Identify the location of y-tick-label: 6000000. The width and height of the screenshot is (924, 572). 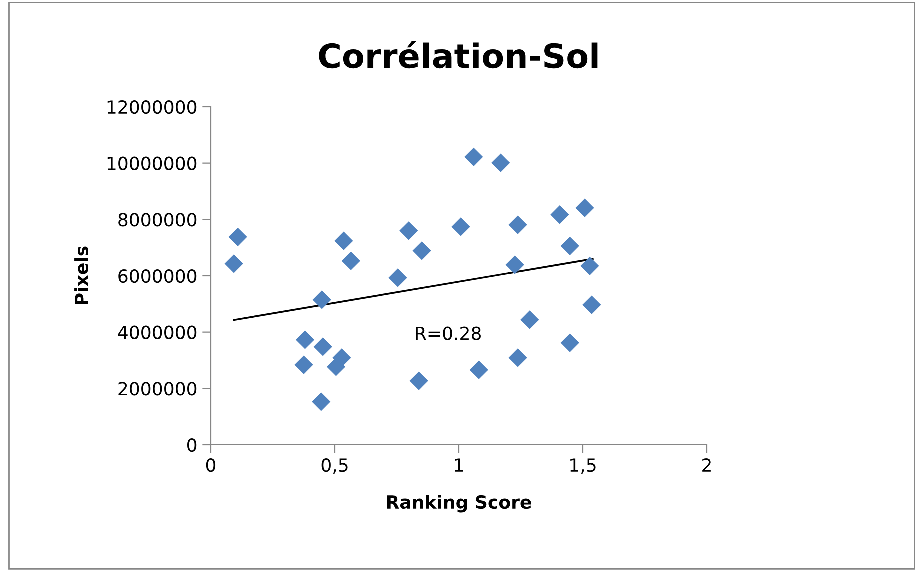
(157, 276).